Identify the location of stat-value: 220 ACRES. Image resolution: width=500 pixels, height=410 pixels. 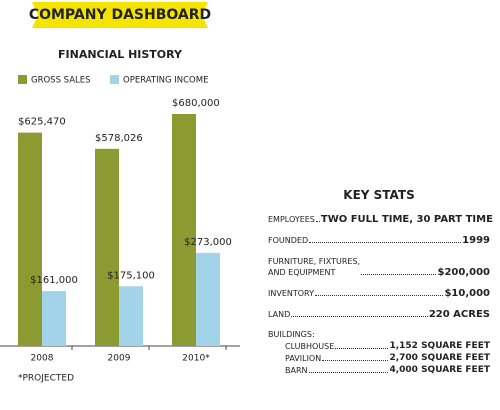
(459, 314).